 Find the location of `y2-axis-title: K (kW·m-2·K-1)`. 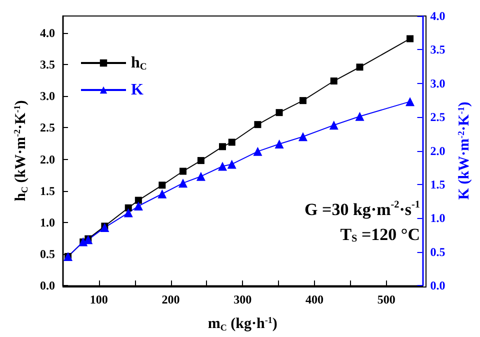

y2-axis-title: K (kW·m-2·K-1) is located at coordinates (464, 151).